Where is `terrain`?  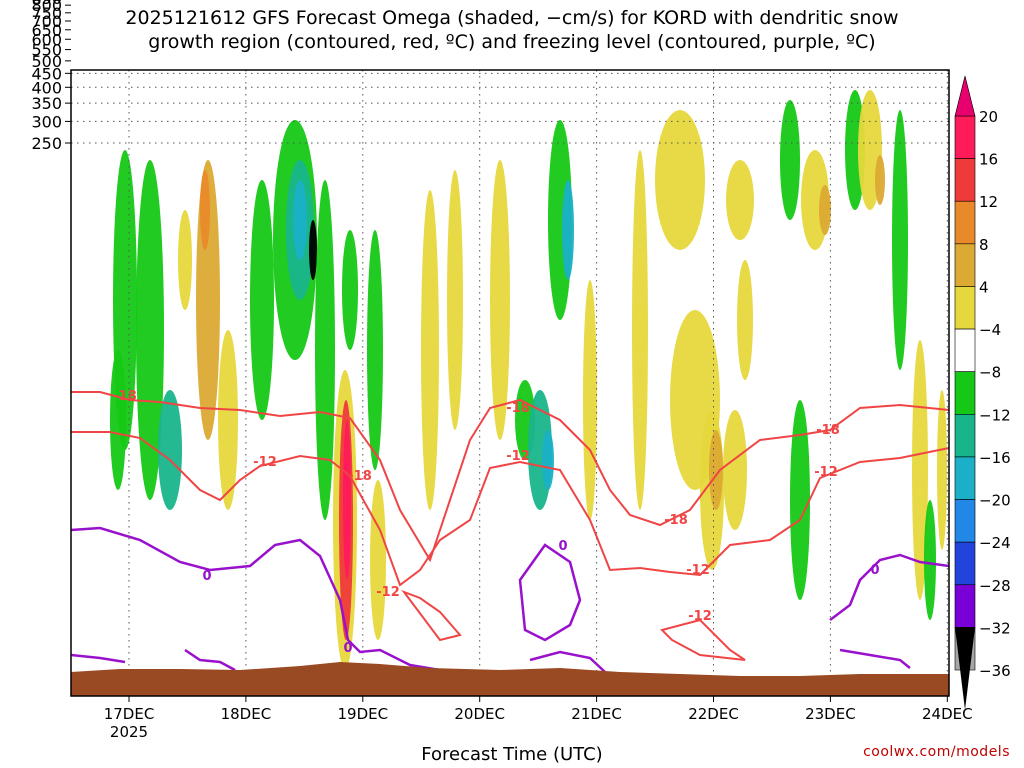 terrain is located at coordinates (510, 679).